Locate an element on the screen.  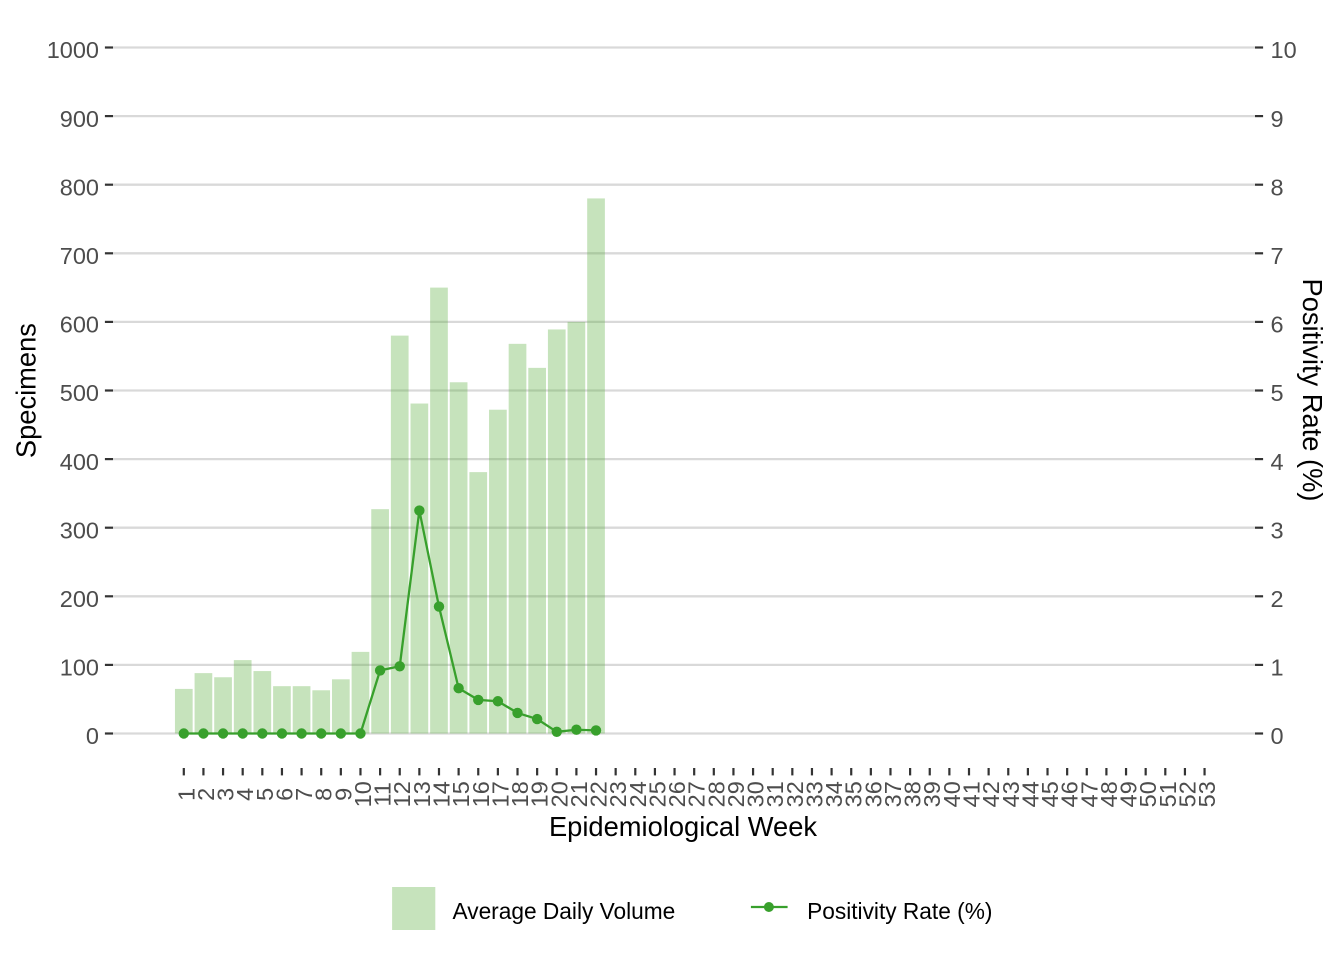
svg-text: 45 is located at coordinates (1050, 794).